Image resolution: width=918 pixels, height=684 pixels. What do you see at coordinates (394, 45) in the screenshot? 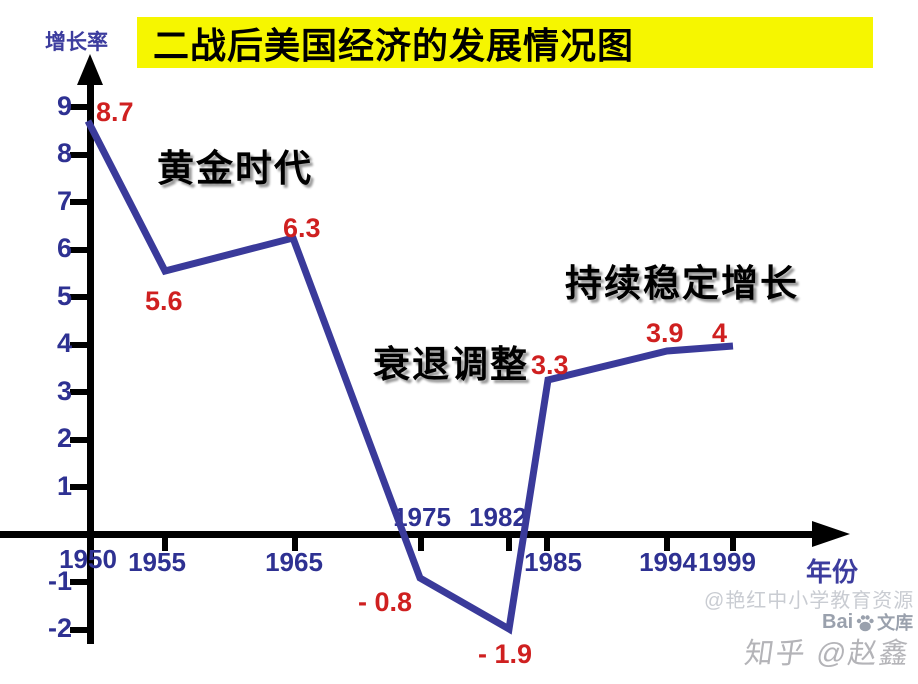
I see `chart-title: 二战后美国经济的发展情况图` at bounding box center [394, 45].